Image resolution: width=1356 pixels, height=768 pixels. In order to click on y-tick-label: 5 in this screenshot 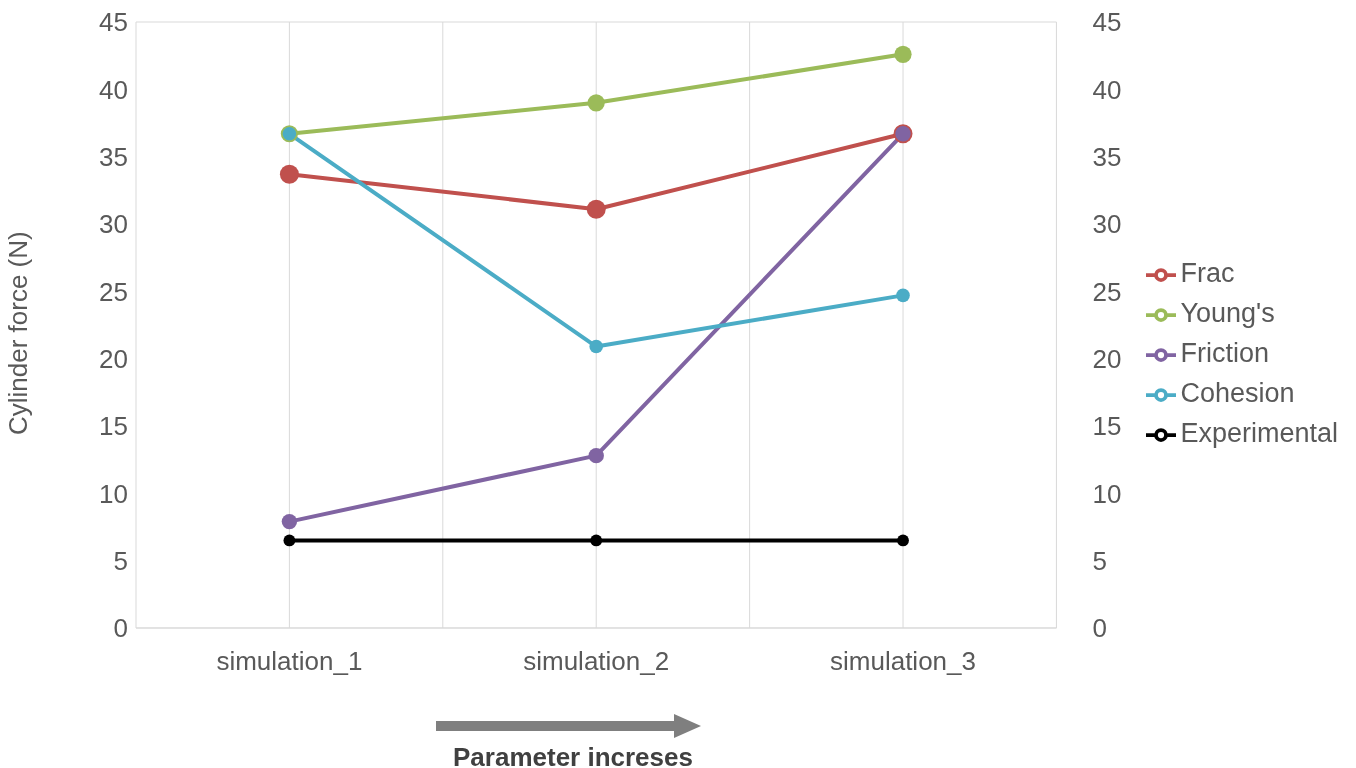, I will do `click(120, 560)`.